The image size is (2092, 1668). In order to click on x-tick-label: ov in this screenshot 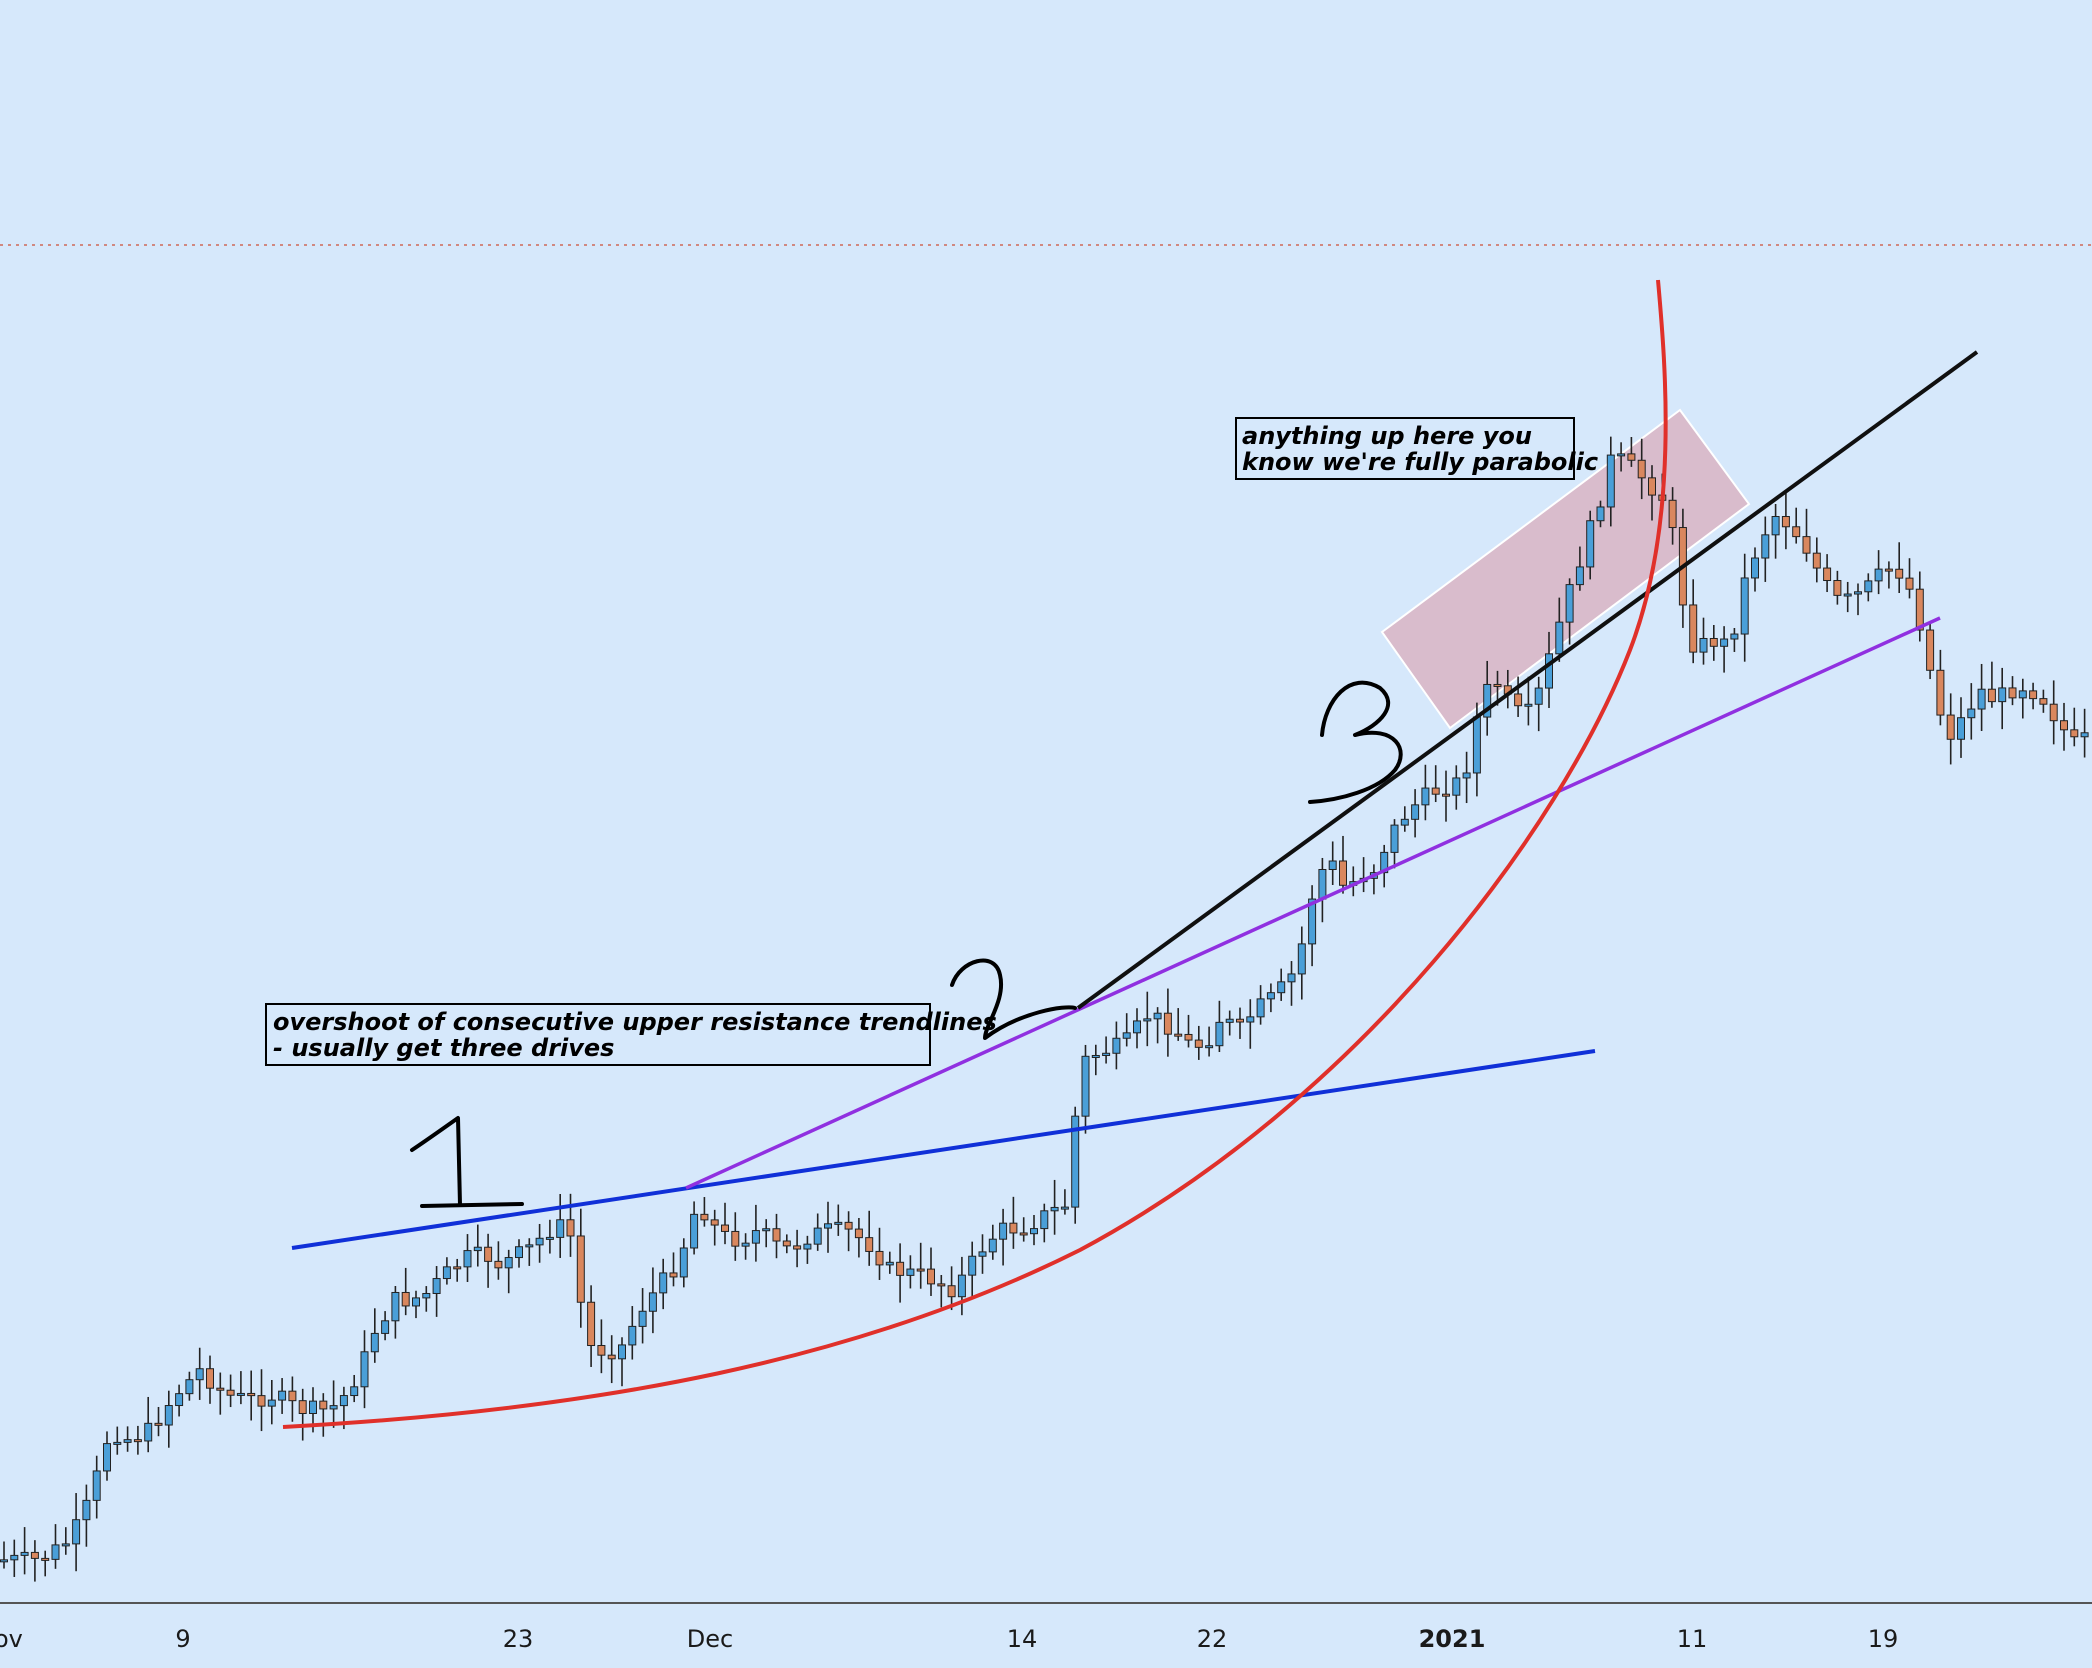, I will do `click(11, 1639)`.